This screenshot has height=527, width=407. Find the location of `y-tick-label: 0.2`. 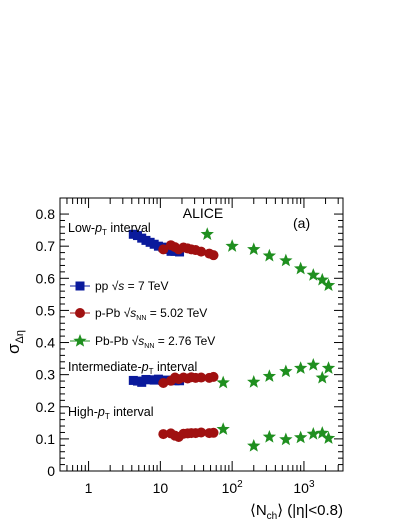

y-tick-label: 0.2 is located at coordinates (46, 407).